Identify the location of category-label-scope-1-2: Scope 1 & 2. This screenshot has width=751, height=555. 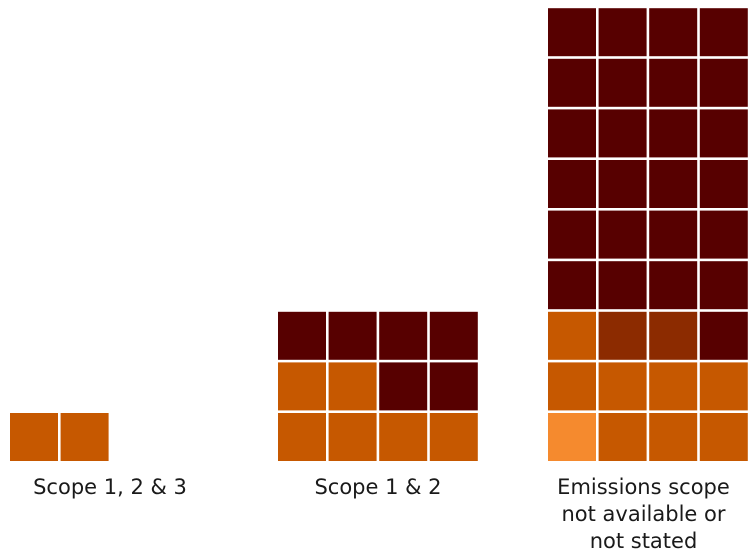
(378, 487).